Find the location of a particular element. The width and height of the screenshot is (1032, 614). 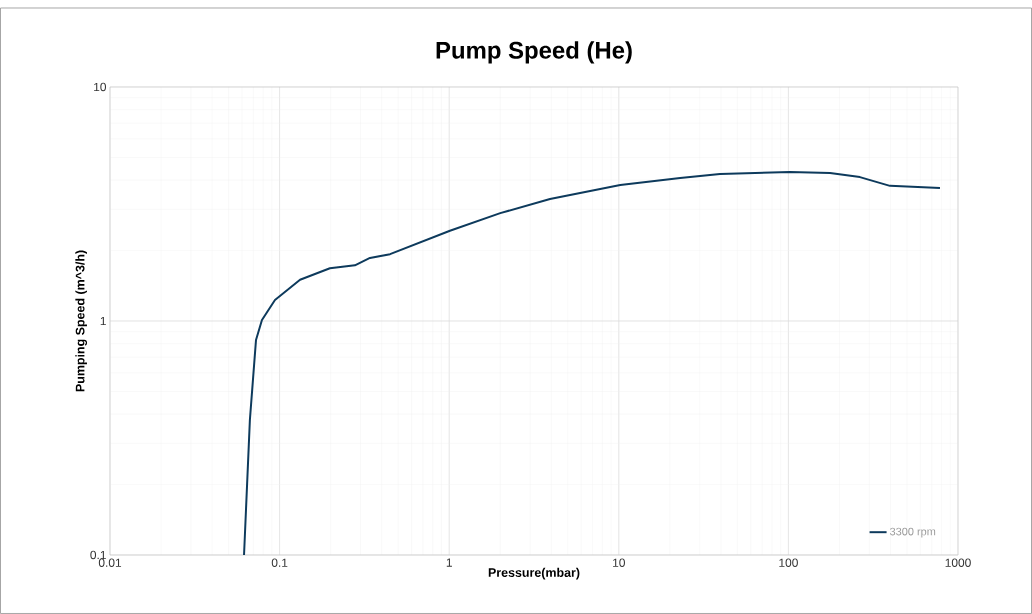

x-tick-label: 0.01 is located at coordinates (110, 562).